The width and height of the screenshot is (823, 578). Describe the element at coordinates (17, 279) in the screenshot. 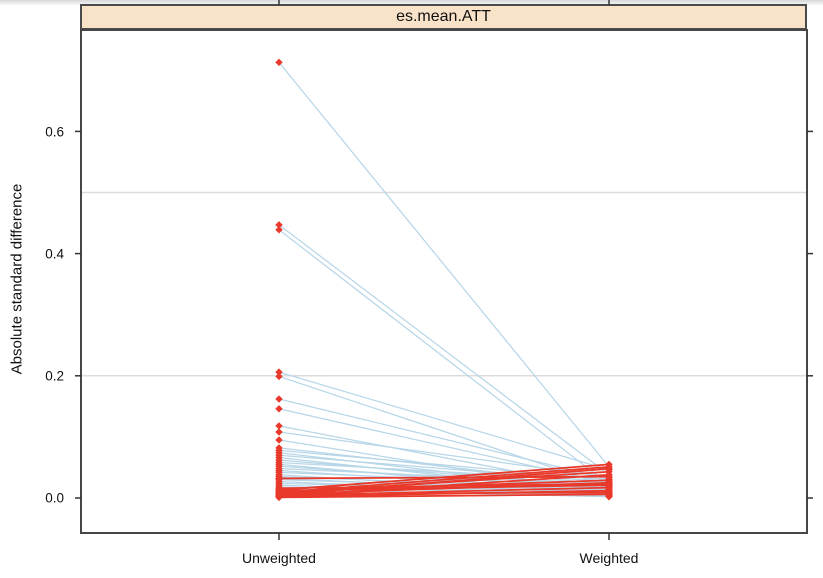

I see `y-axis-title: Absolute standard difference` at that location.